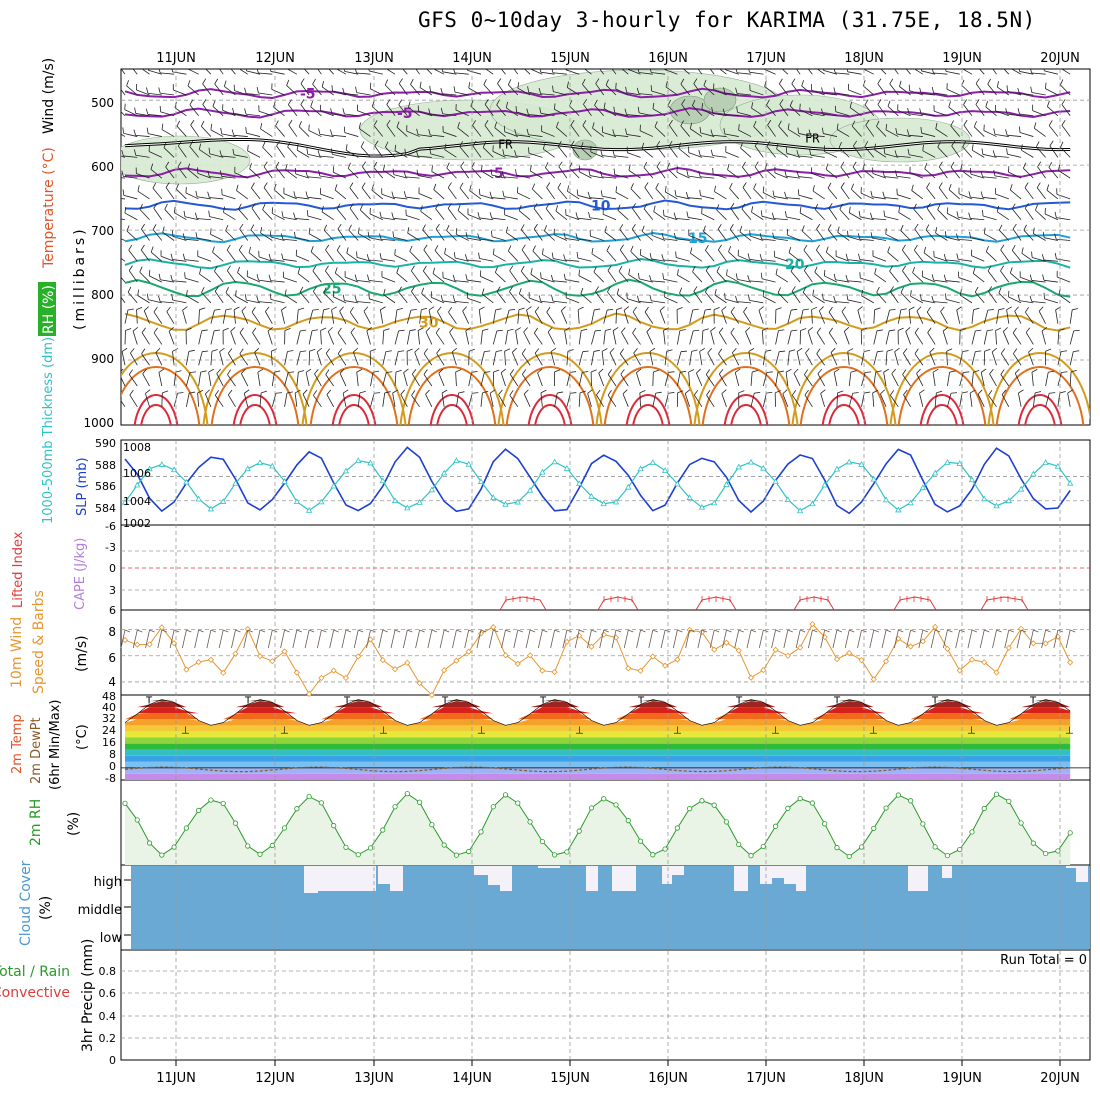 The height and width of the screenshot is (1100, 1100). I want to click on ylabel-wind-10m: 10m Wind, so click(17, 652).